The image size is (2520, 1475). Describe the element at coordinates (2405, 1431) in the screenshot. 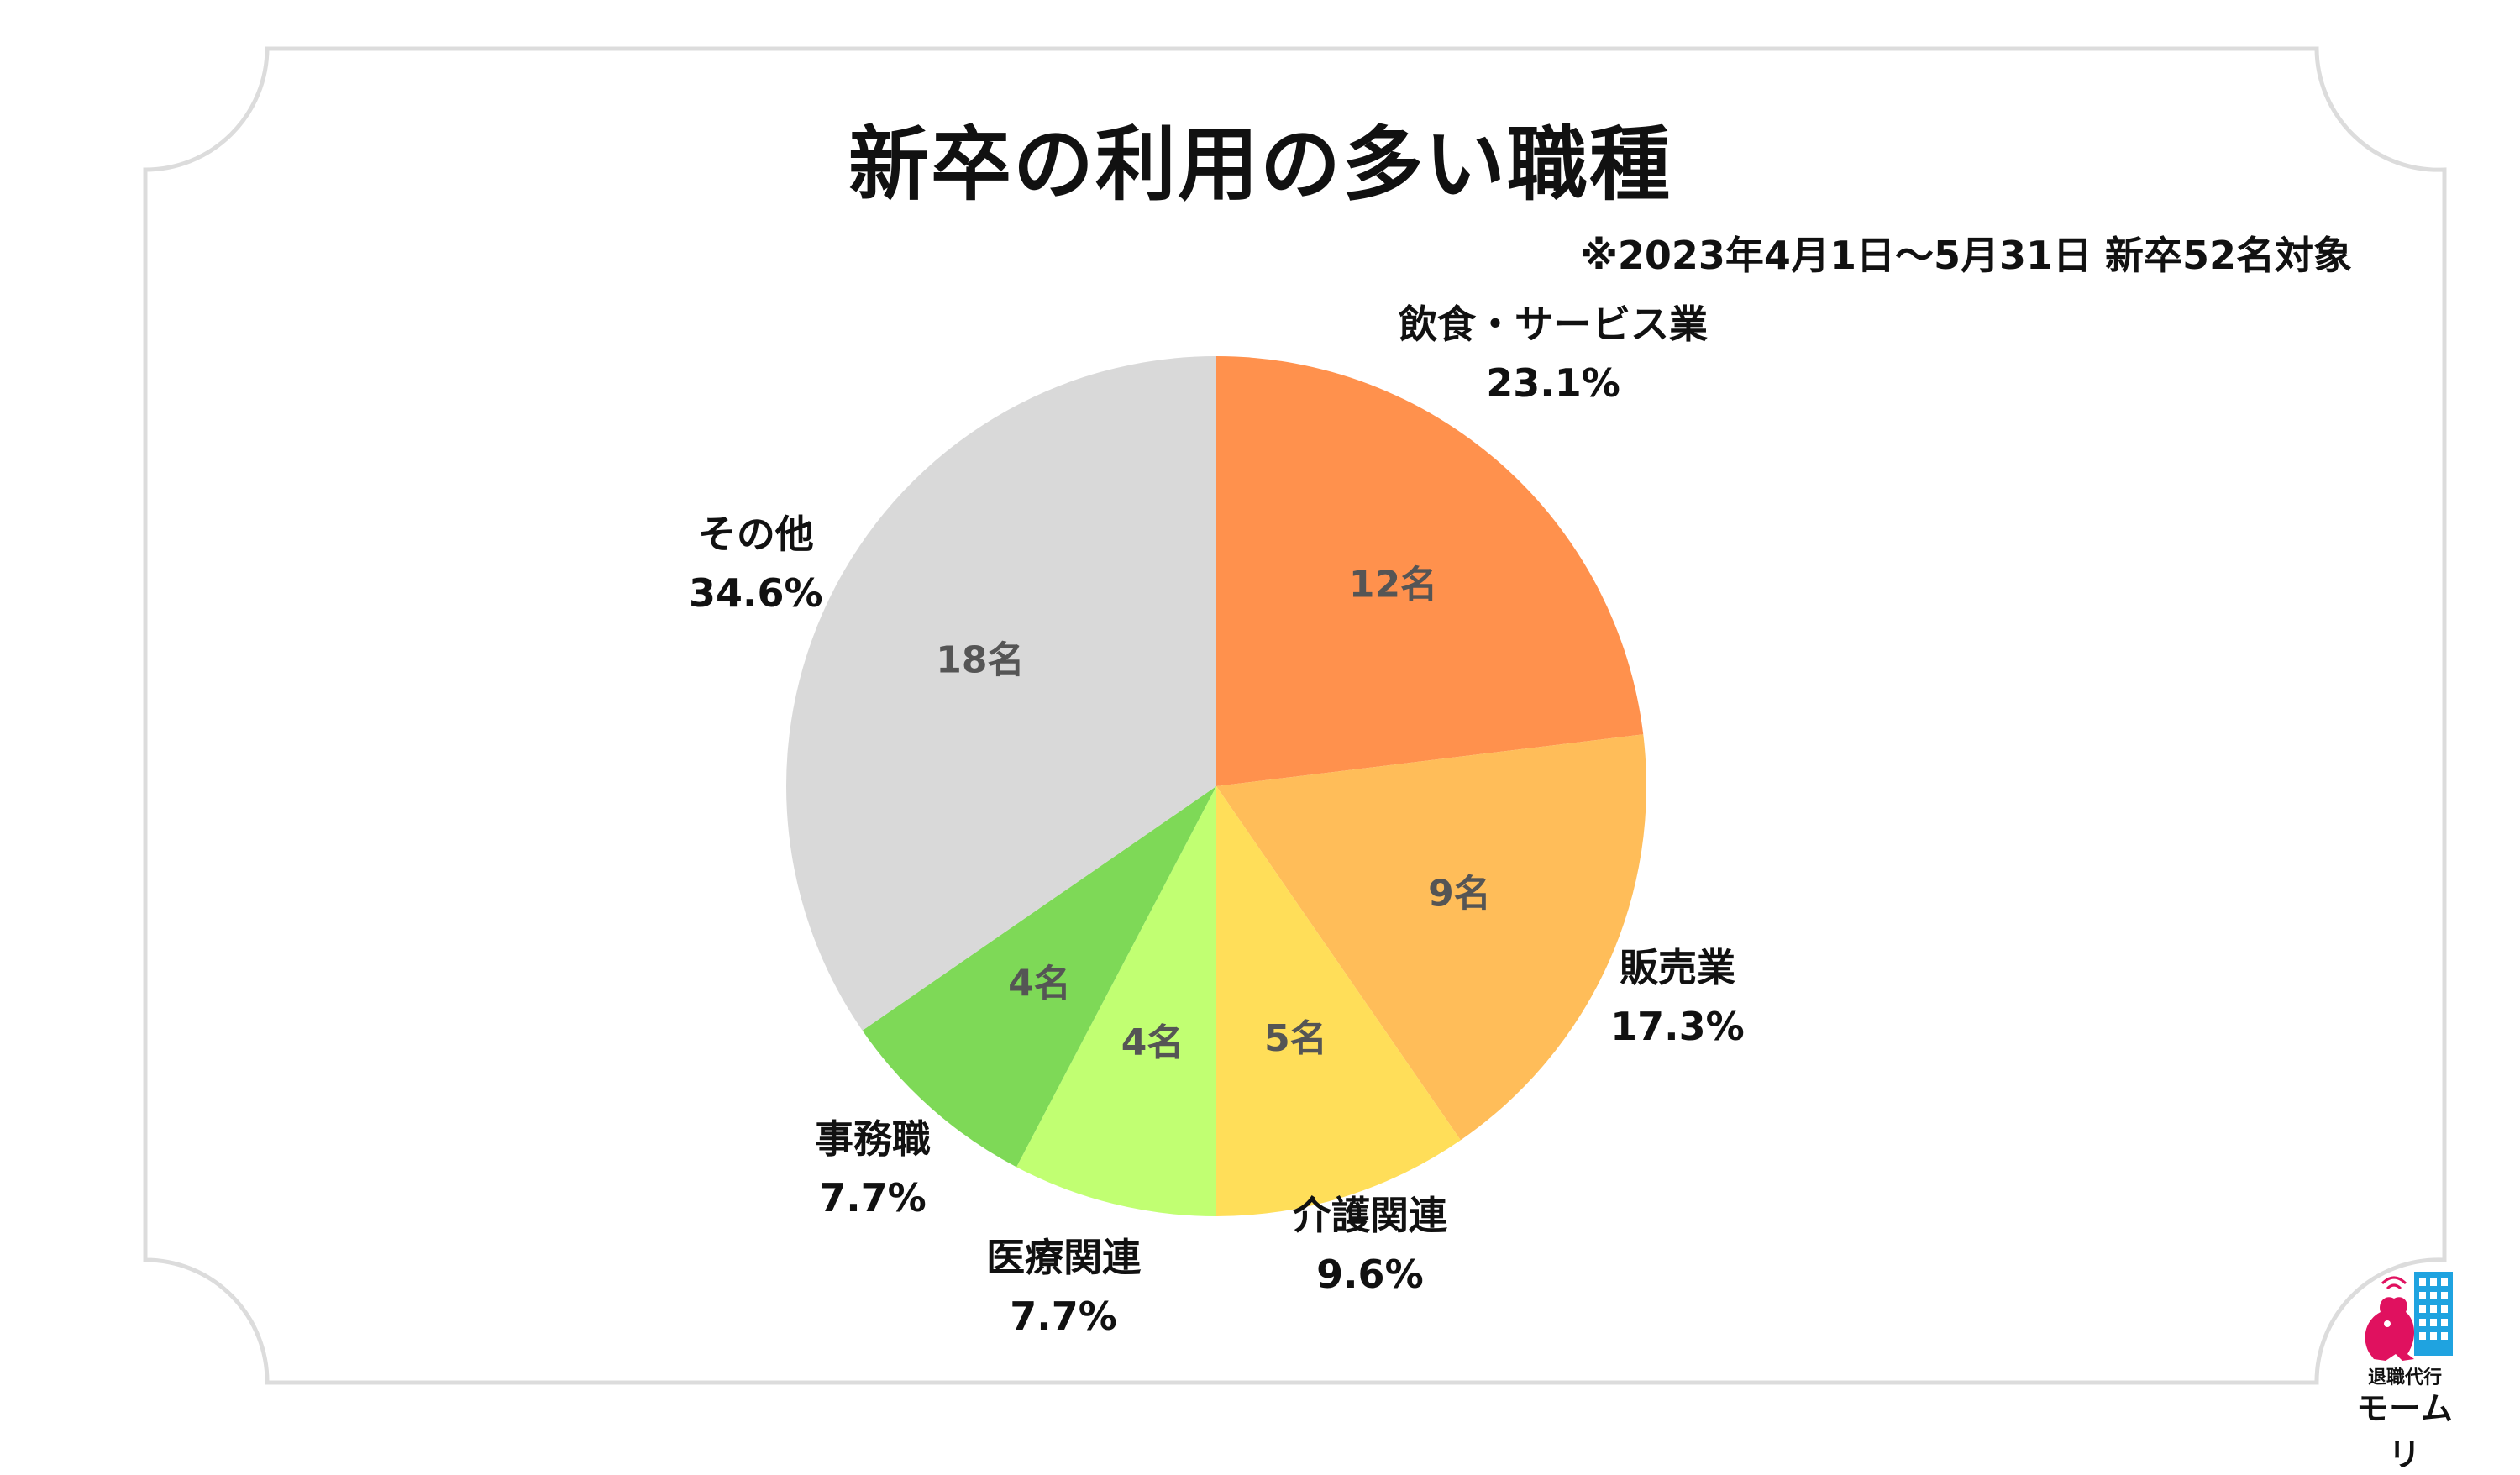

I see `logo-text-line2: モームリ` at that location.